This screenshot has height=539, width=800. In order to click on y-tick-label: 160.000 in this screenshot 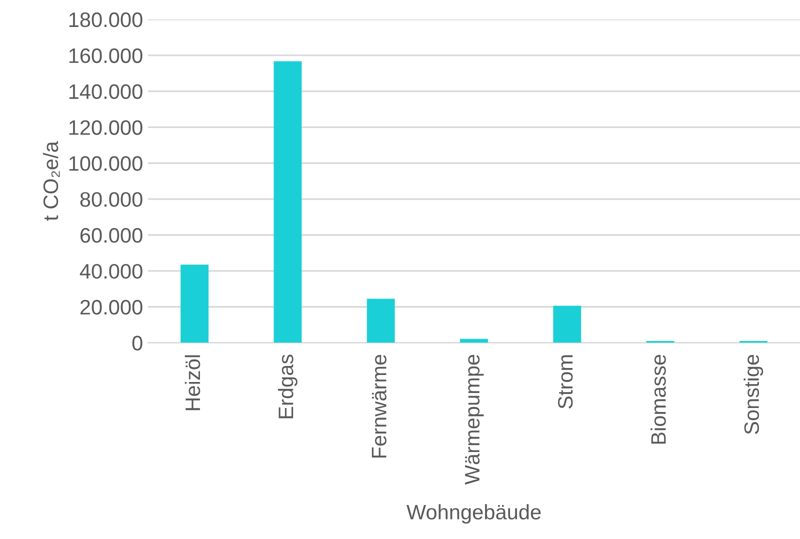, I will do `click(105, 56)`.